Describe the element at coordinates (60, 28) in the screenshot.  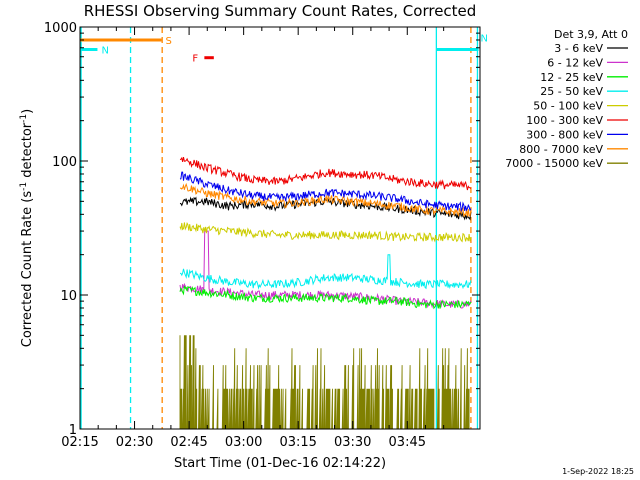
I see `y-tick-label: 1000` at that location.